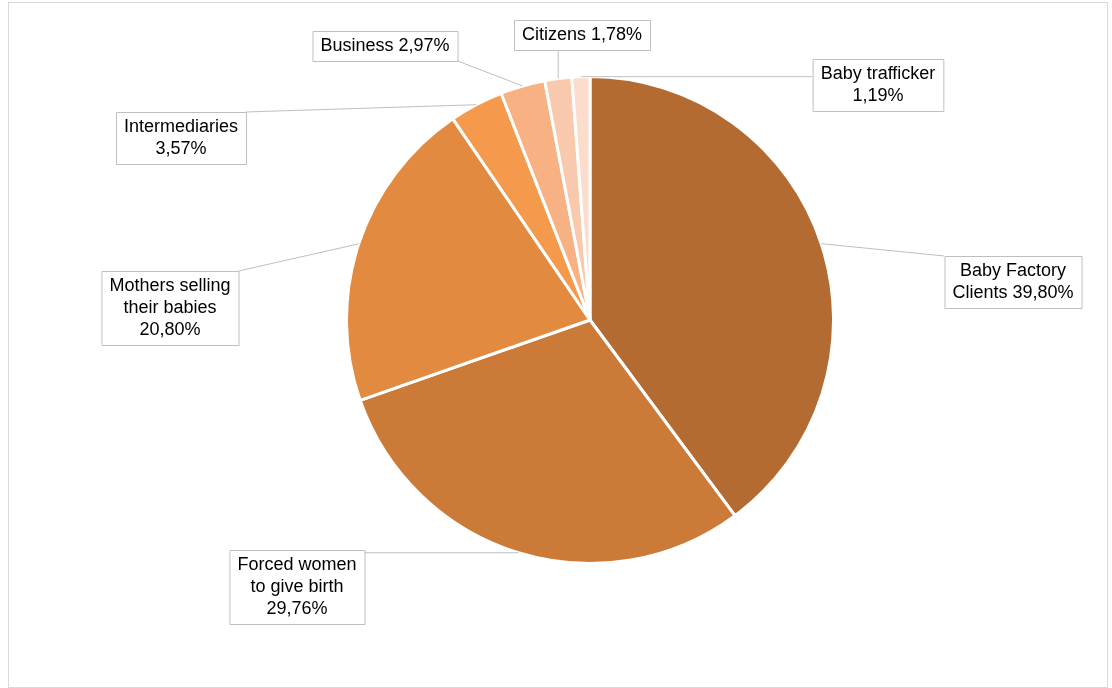 The image size is (1112, 688). I want to click on data-label: 3,57%, so click(181, 147).